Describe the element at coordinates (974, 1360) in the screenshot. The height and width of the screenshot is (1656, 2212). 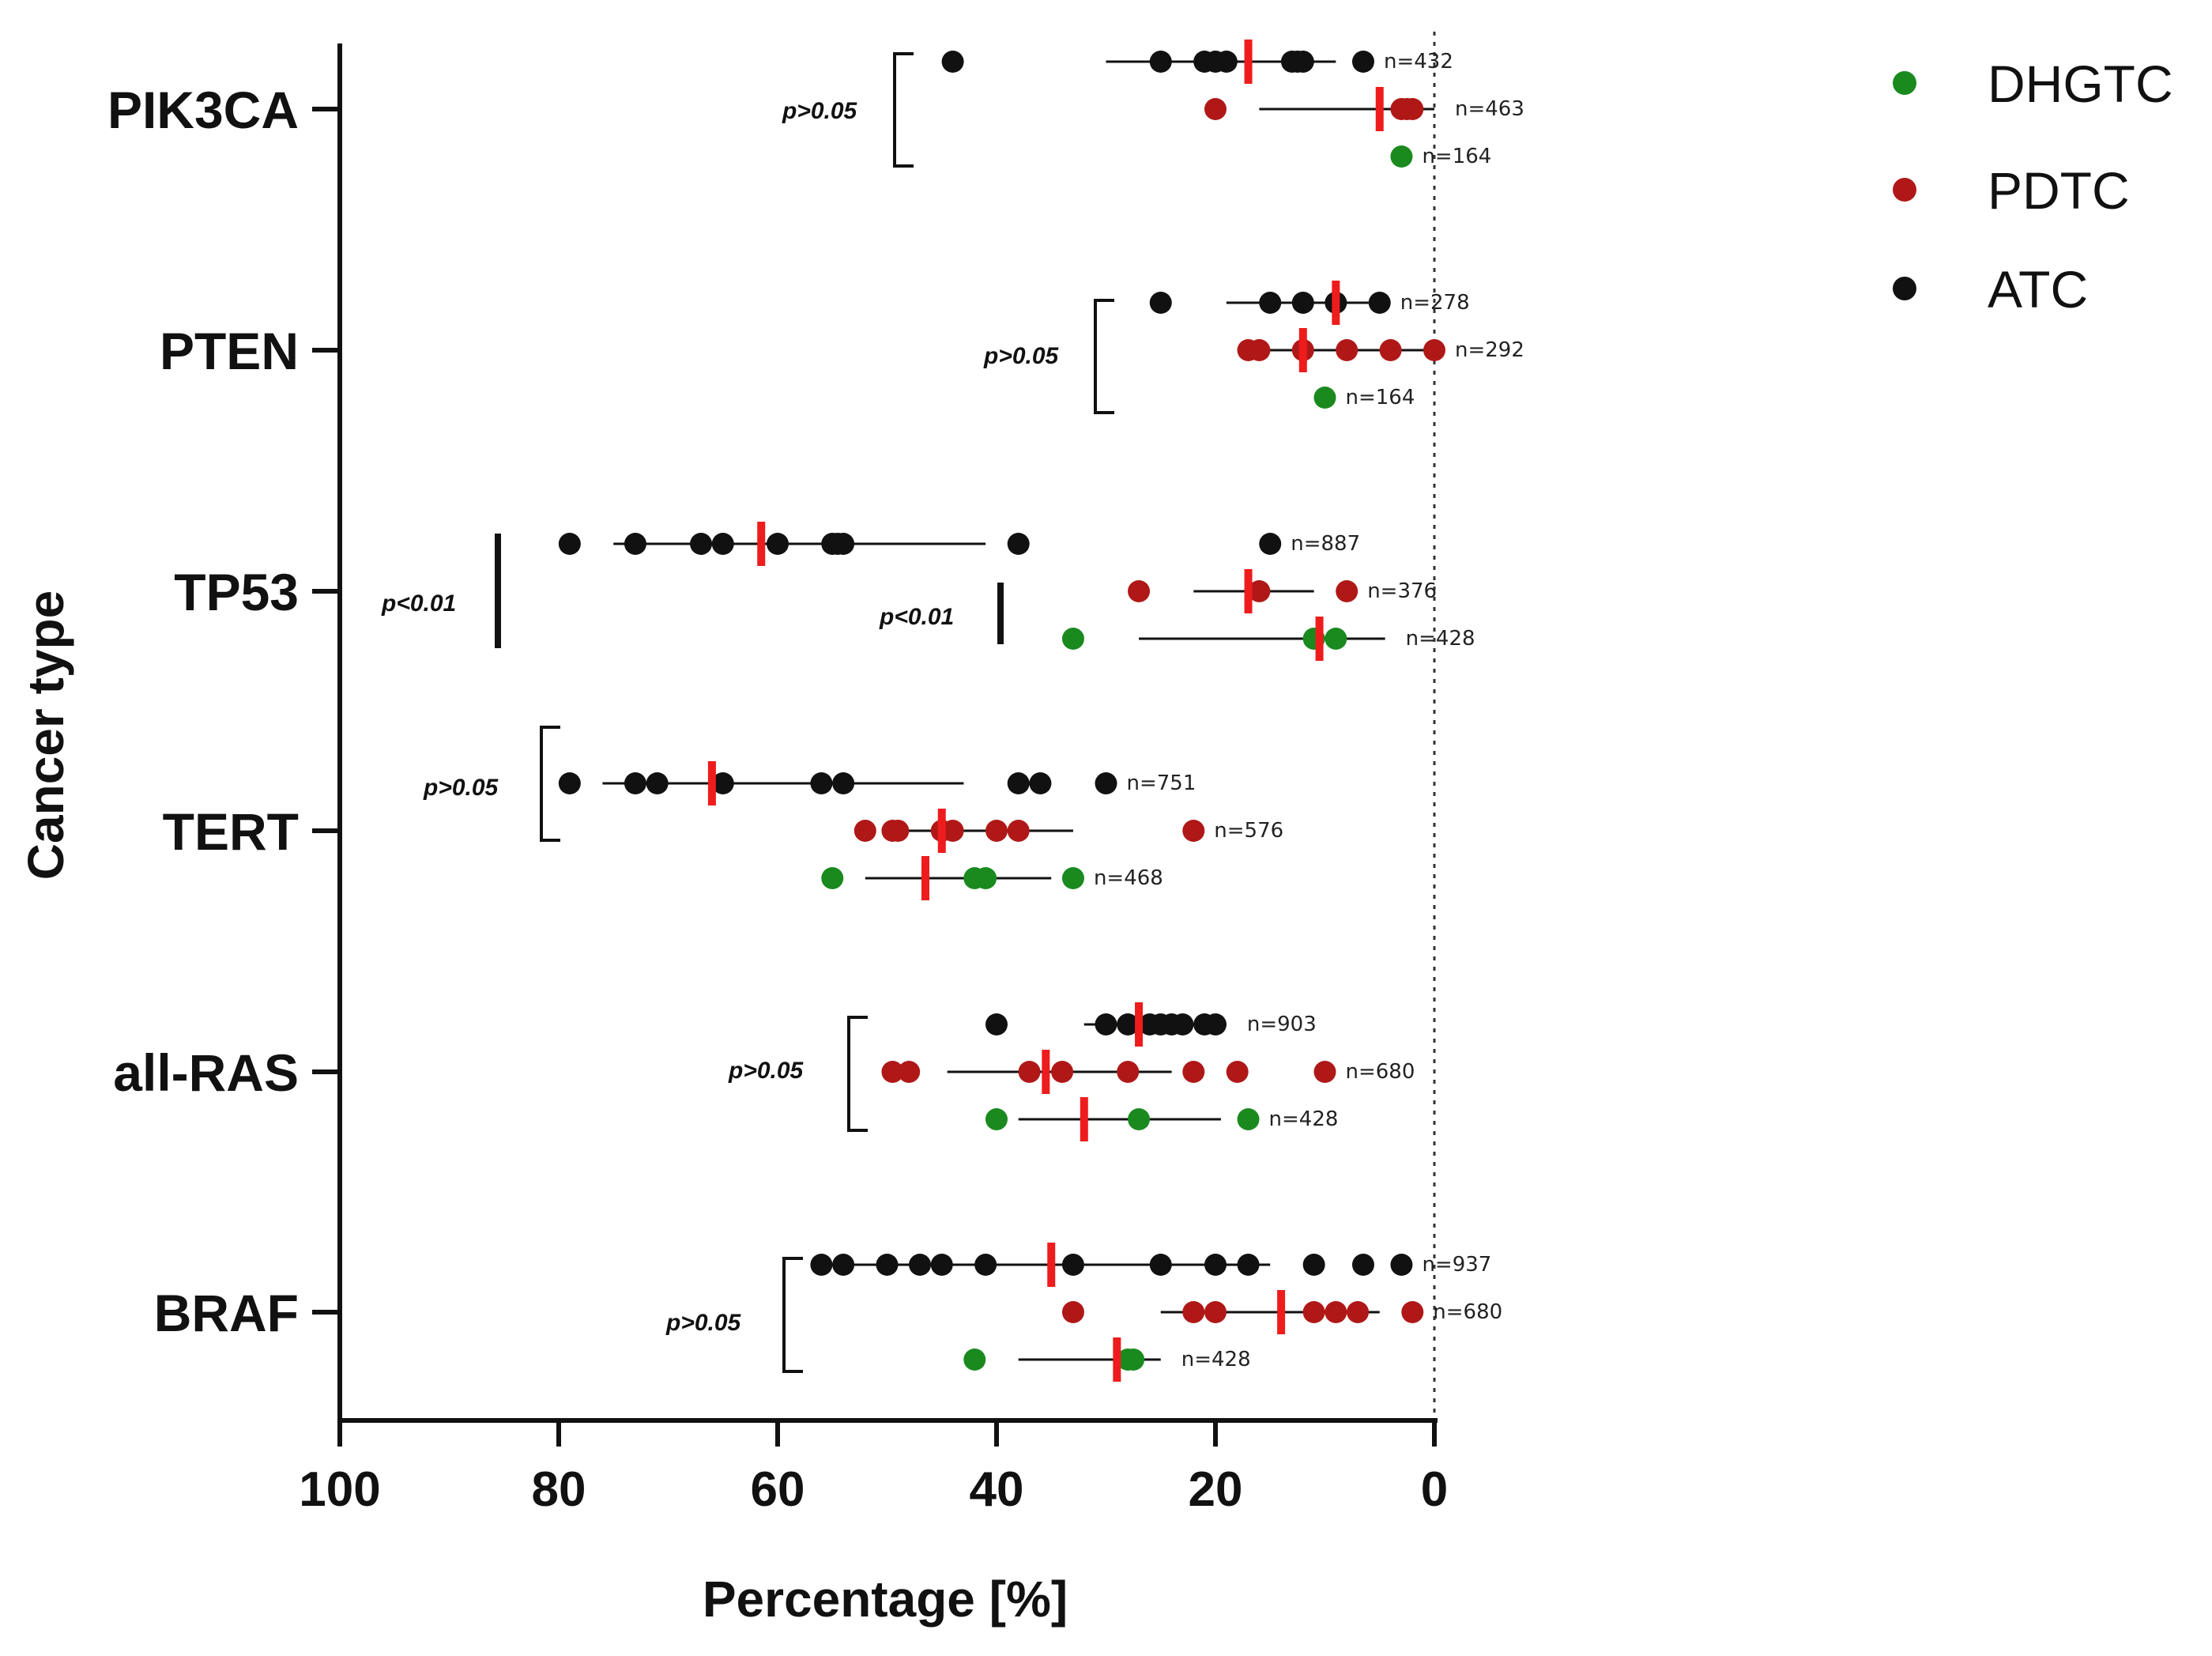
I see `point-braf-dhgtc` at that location.